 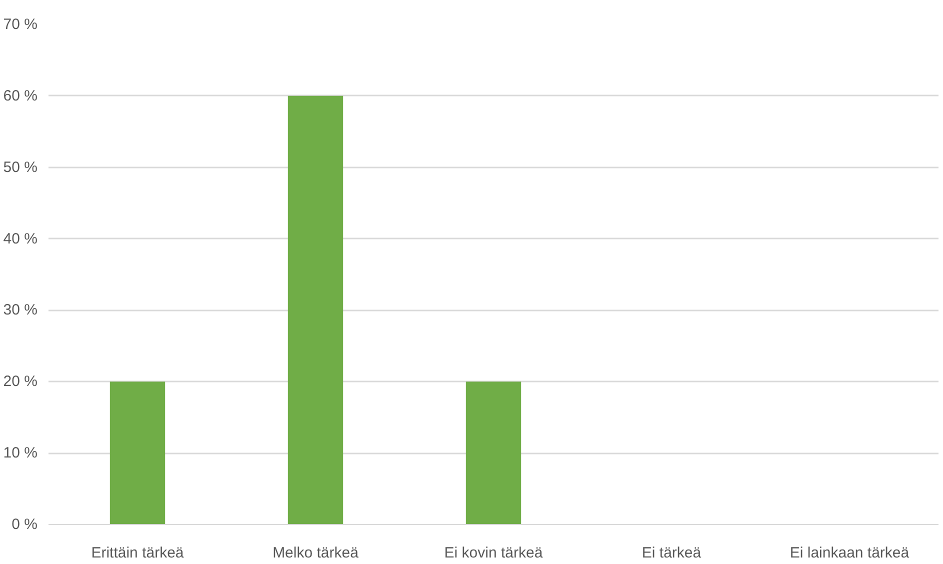 What do you see at coordinates (20, 381) in the screenshot?
I see `y-tick-label: 20 %` at bounding box center [20, 381].